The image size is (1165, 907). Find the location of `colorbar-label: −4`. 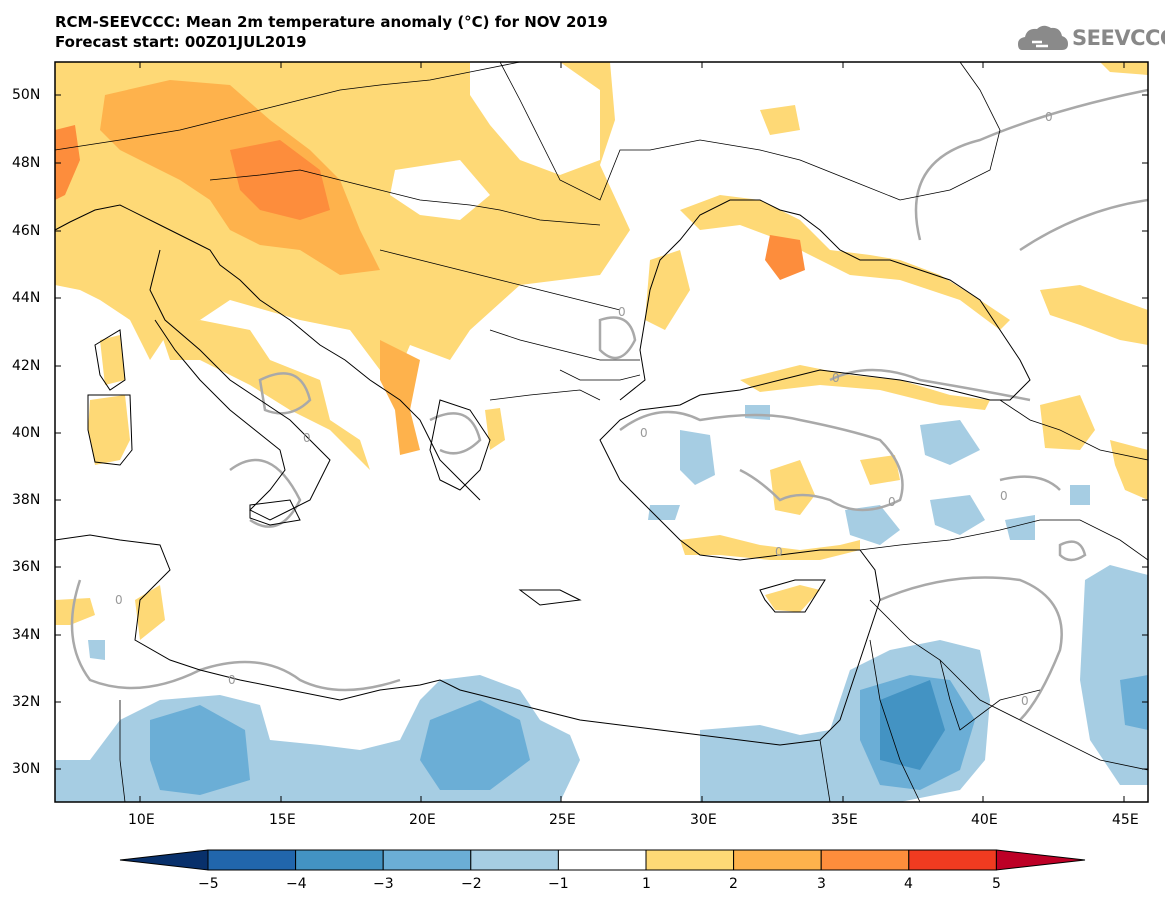

colorbar-label: −4 is located at coordinates (296, 884).